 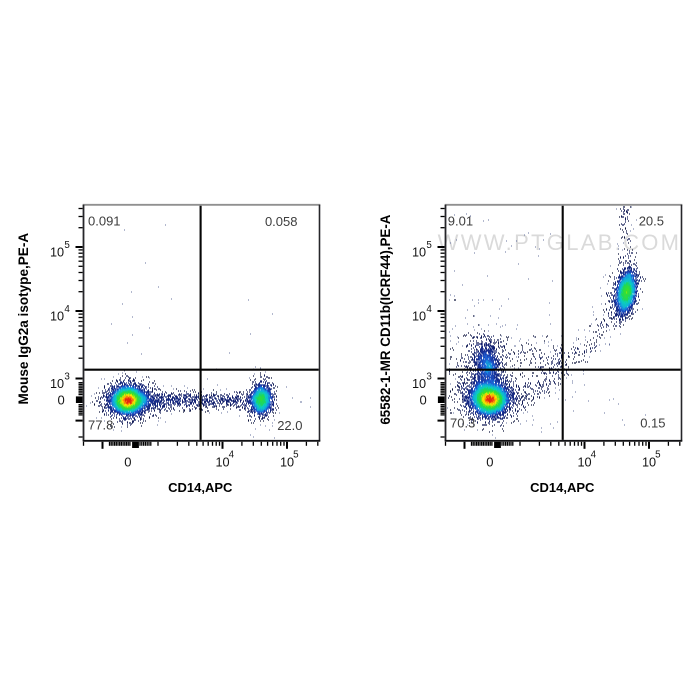 What do you see at coordinates (652, 423) in the screenshot?
I see `svg-text: 0.15` at bounding box center [652, 423].